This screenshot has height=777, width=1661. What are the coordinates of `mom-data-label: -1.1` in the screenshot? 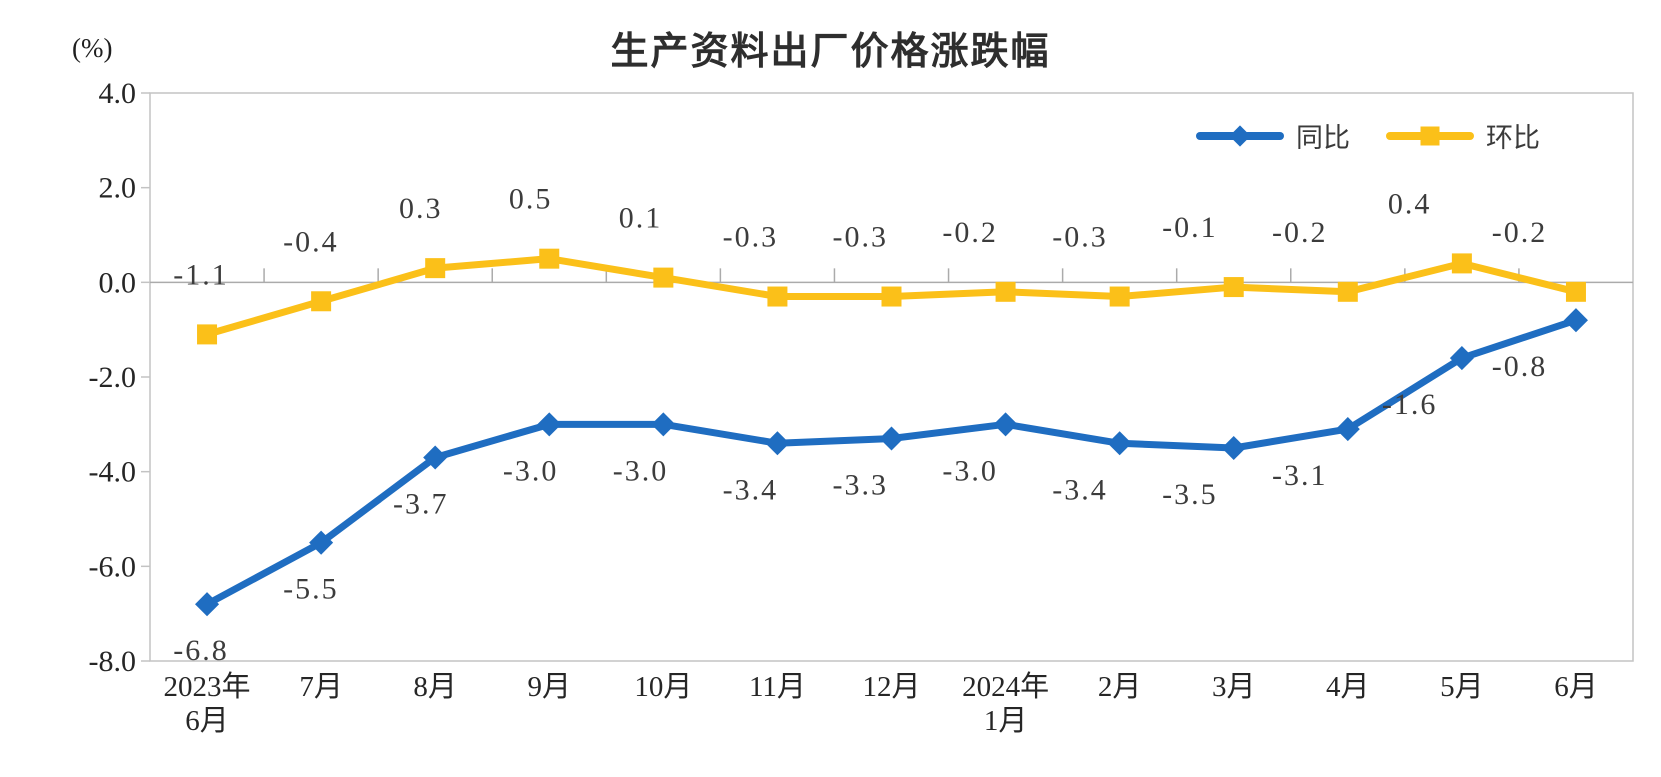 It's located at (201, 274).